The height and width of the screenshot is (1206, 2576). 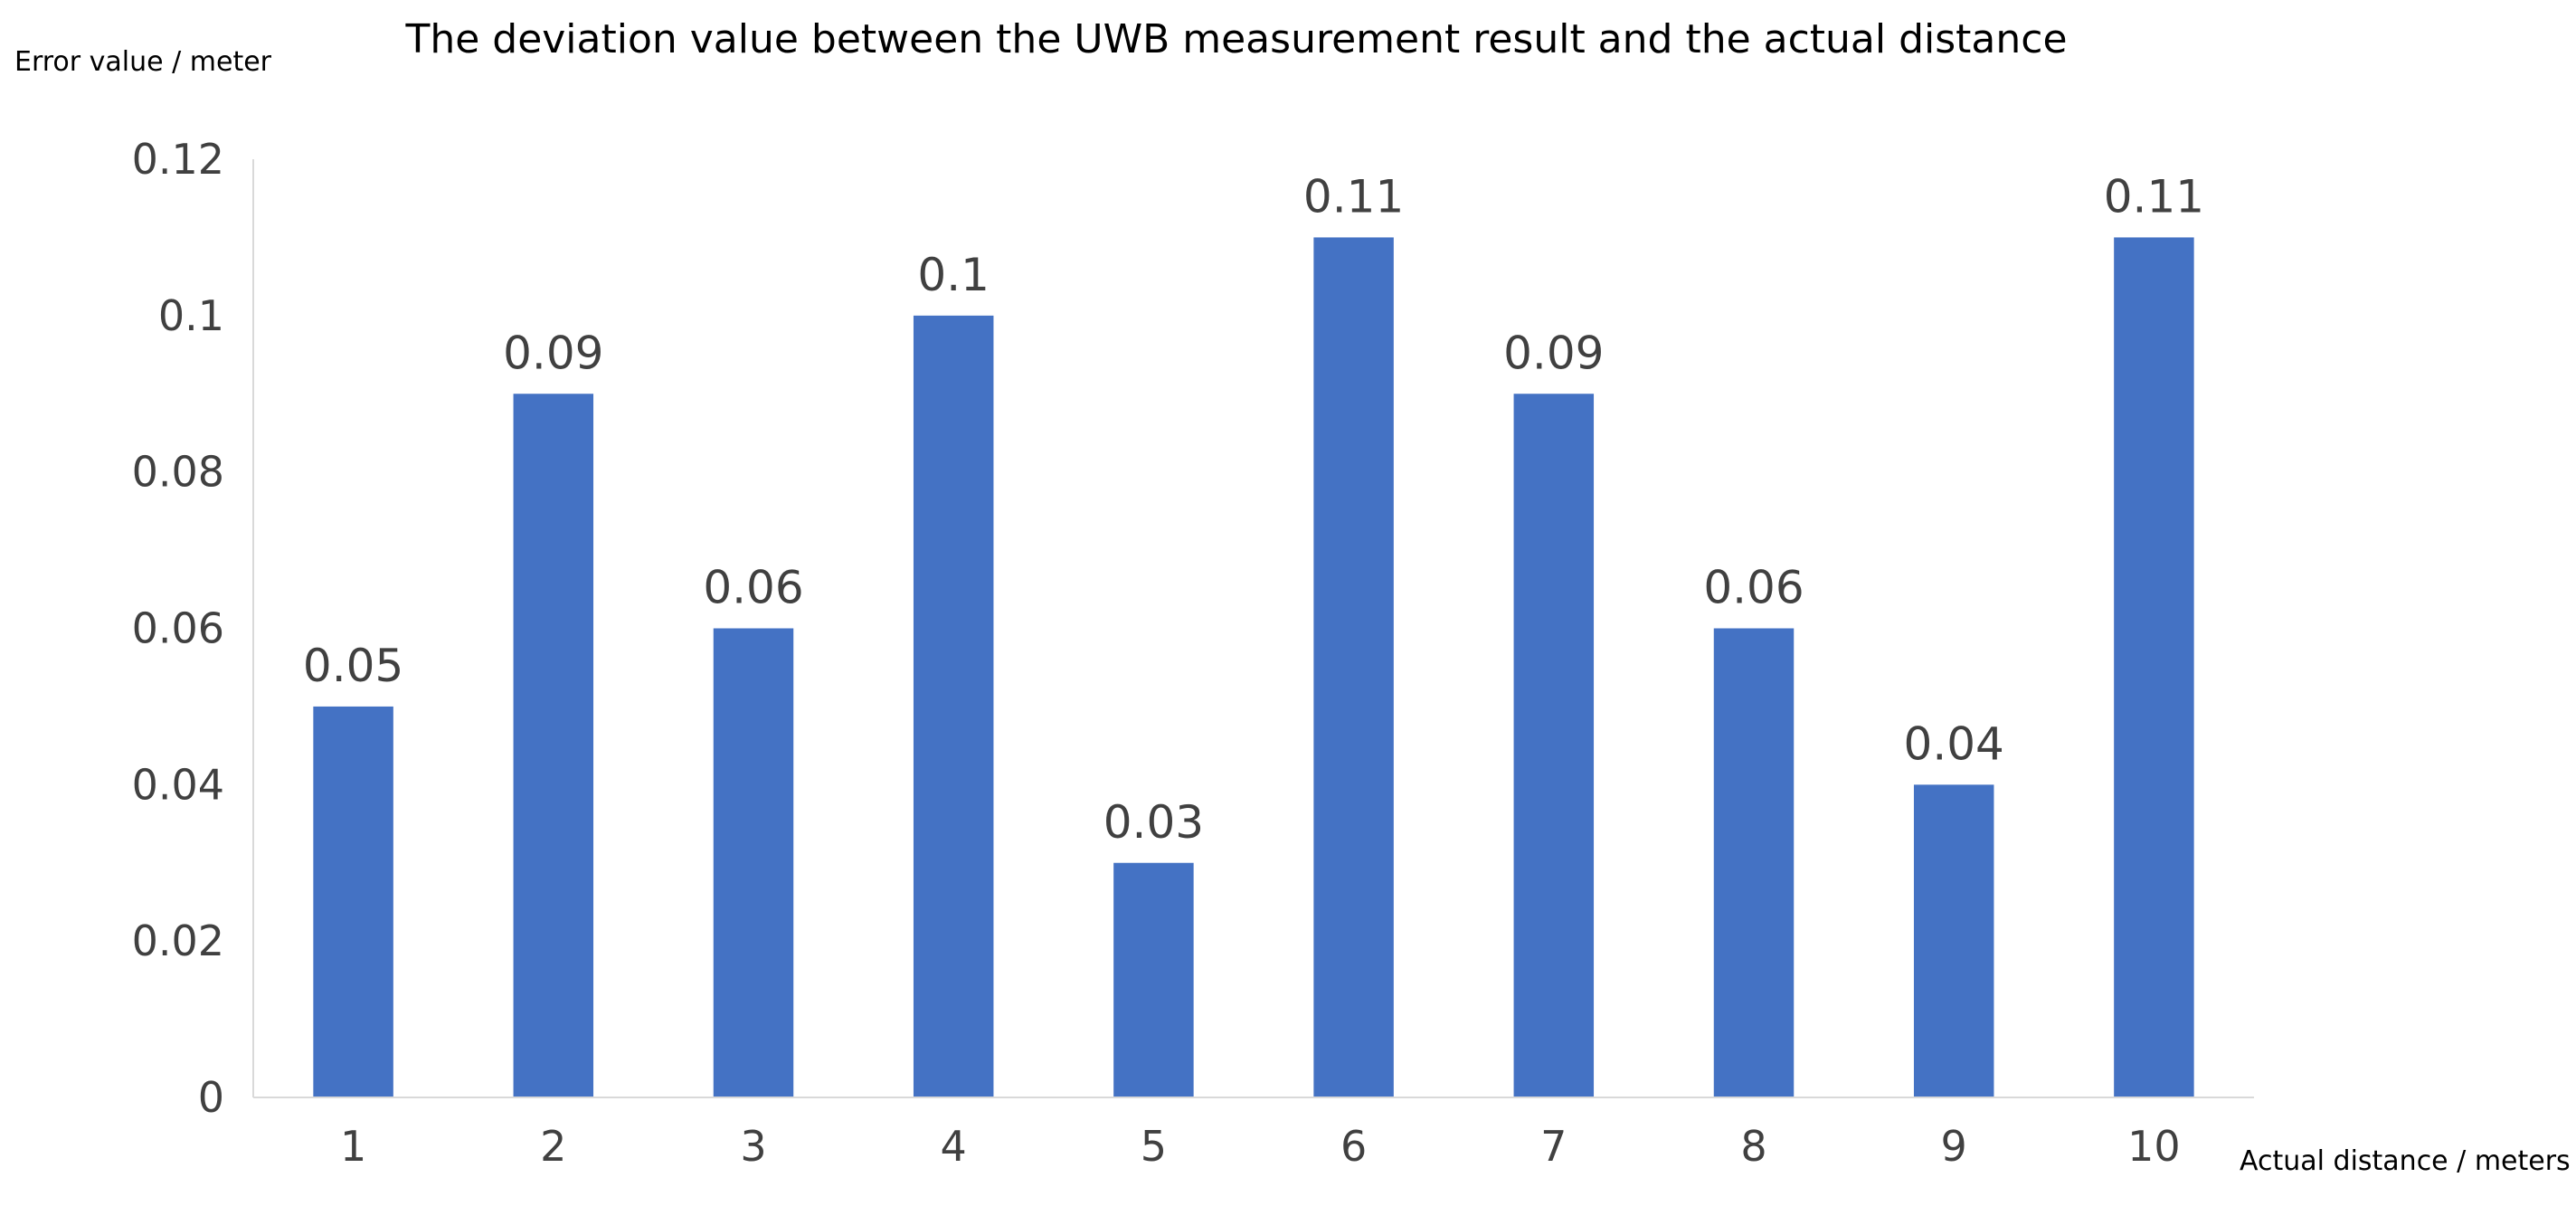 I want to click on x-axis-ticks: 1 2 3 4 5 6 7 8 9 10, so click(x=1261, y=1146).